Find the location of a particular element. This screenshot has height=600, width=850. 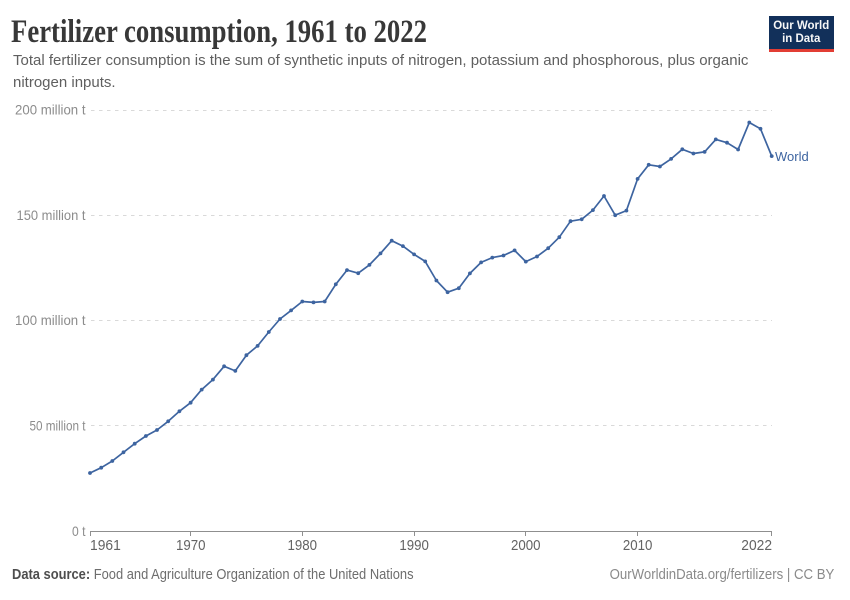

svg-text: 1980 is located at coordinates (303, 545).